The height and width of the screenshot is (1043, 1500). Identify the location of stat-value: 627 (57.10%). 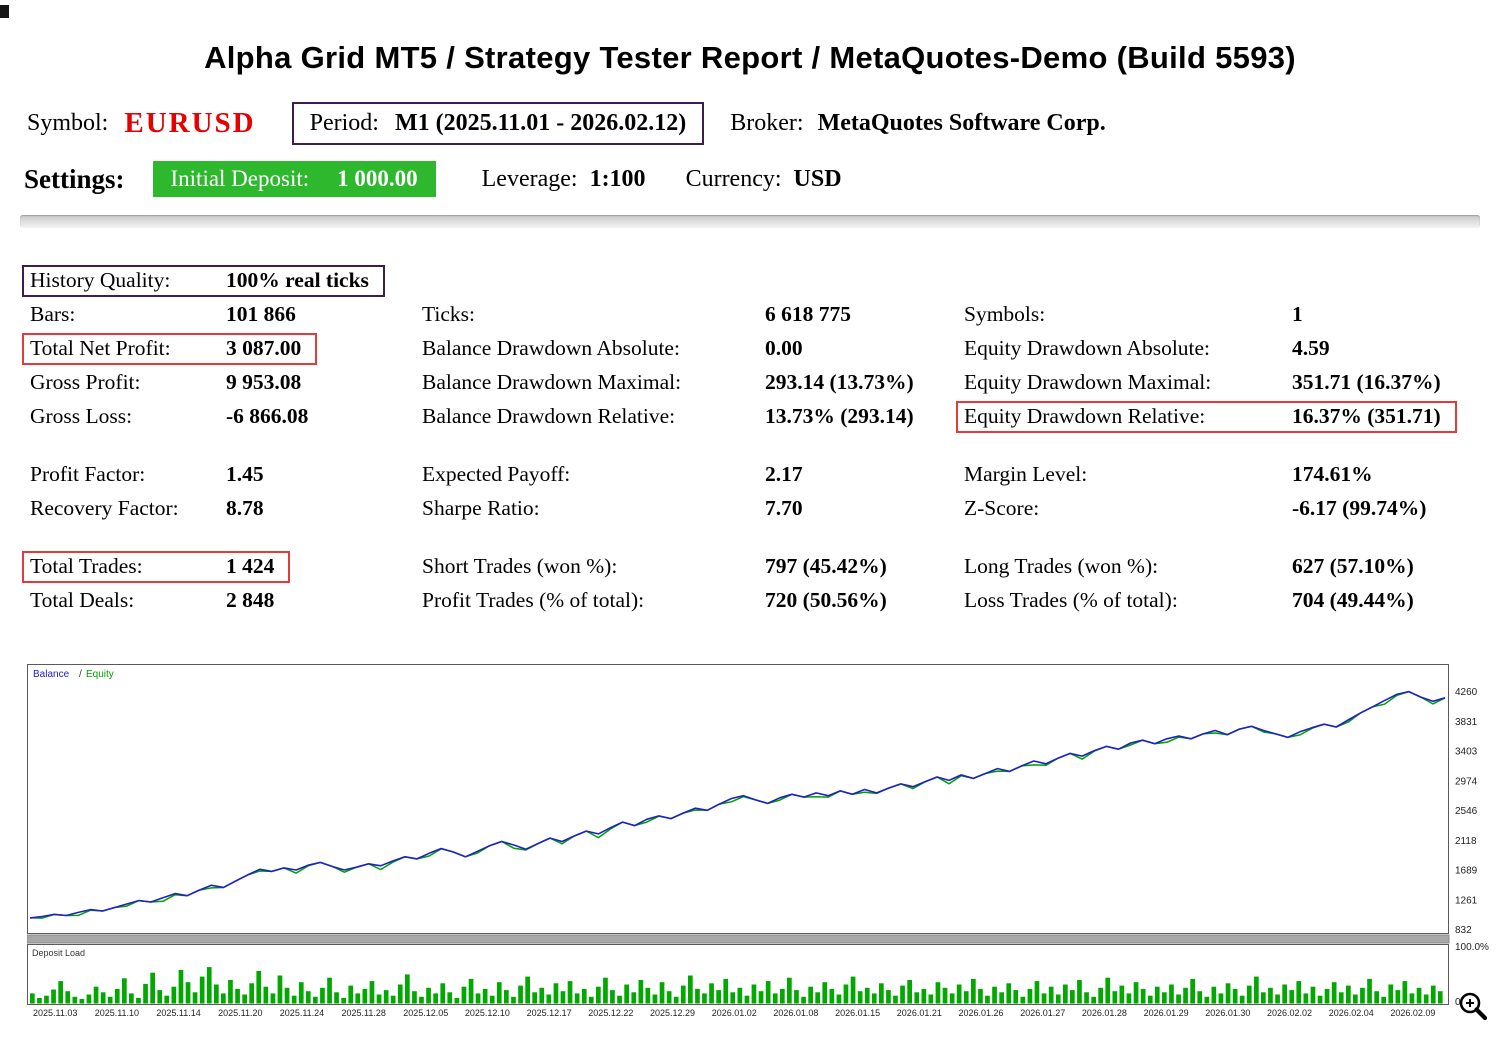
(1353, 566).